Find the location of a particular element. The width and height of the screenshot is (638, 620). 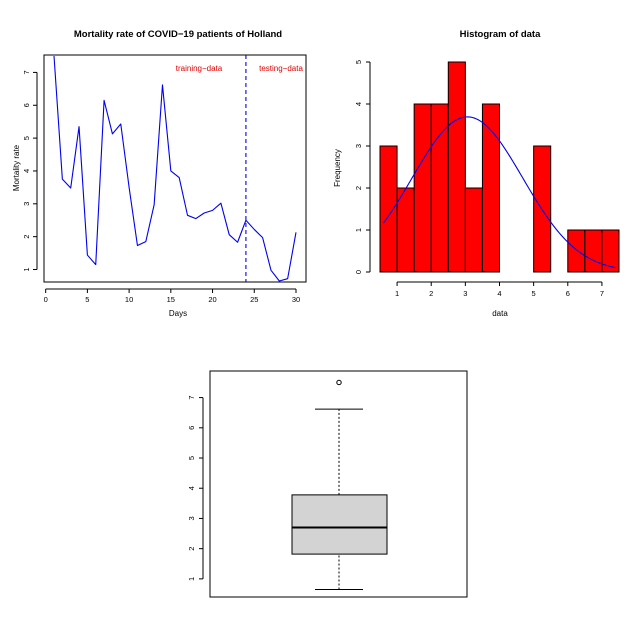

histogram-y-tick-label: 4 is located at coordinates (358, 104).